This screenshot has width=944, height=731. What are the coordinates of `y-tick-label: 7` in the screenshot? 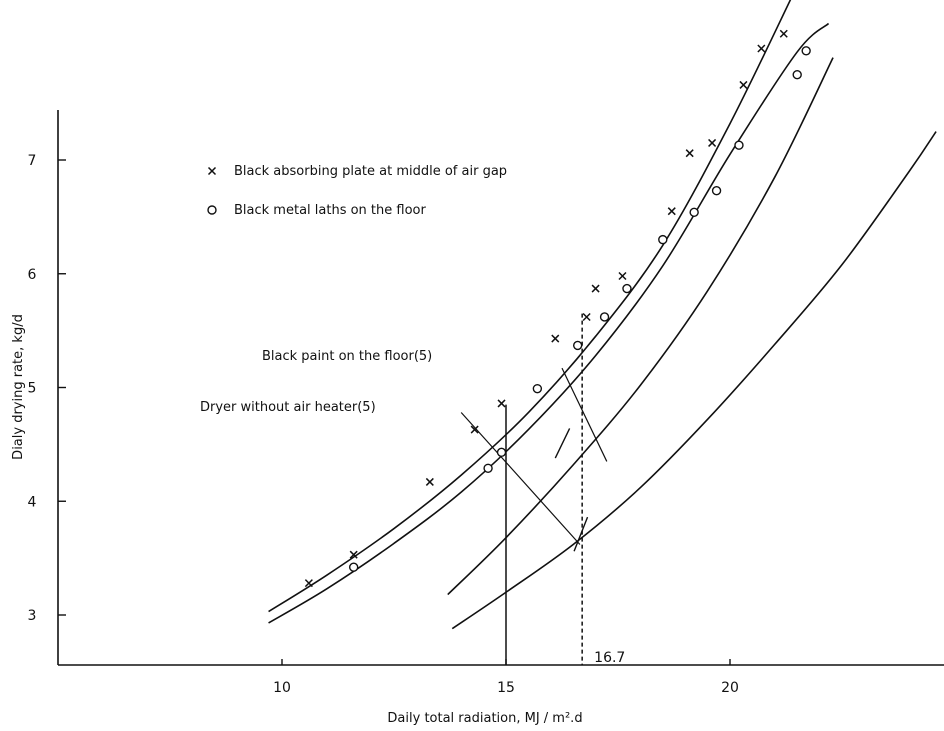 It's located at (32, 161).